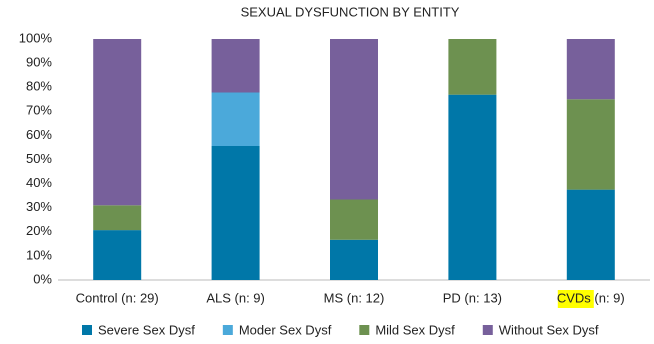 This screenshot has height=344, width=654. Describe the element at coordinates (146, 329) in the screenshot. I see `legend-label: Severe Sex Dysf` at that location.